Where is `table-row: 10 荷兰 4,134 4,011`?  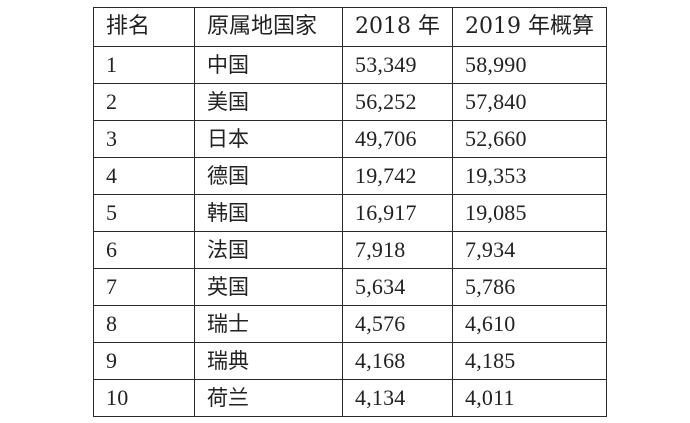
table-row: 10 荷兰 4,134 4,011 is located at coordinates (350, 398).